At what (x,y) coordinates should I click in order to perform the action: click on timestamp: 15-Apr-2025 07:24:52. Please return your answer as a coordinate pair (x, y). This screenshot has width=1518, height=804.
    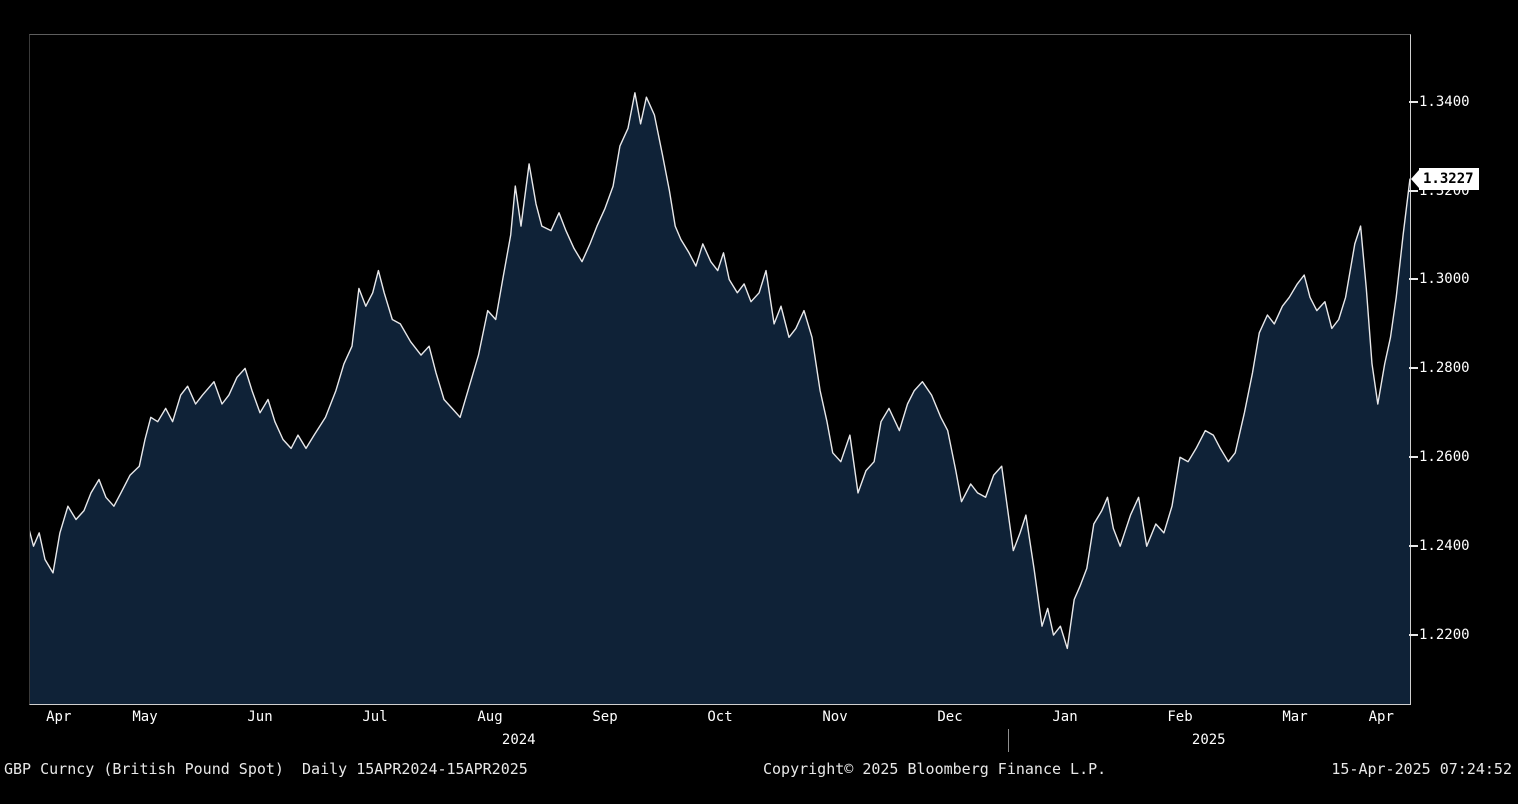
    Looking at the image, I should click on (1421, 769).